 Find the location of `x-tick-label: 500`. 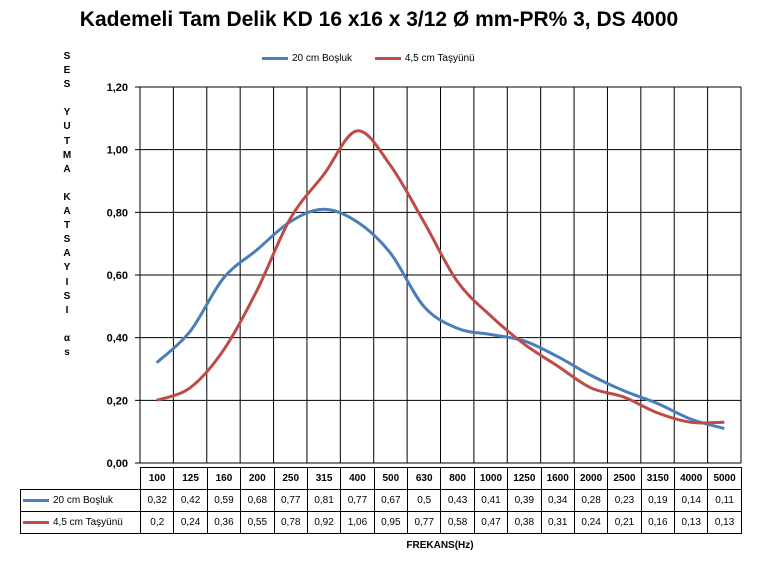

x-tick-label: 500 is located at coordinates (391, 478).